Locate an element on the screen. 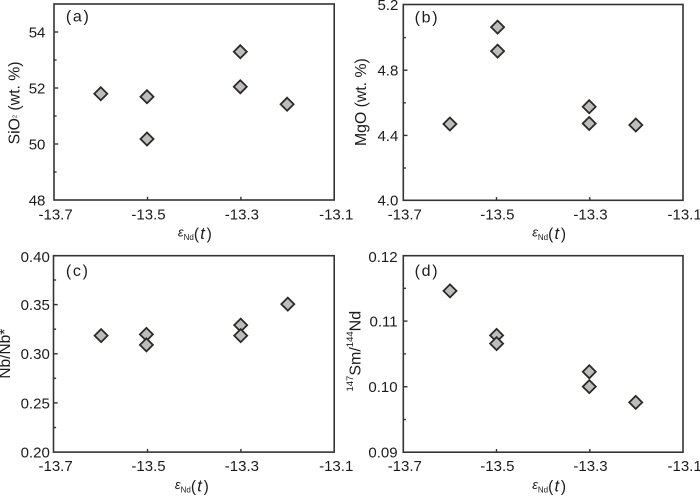  svg-text: SiO2 (wt. %) is located at coordinates (15, 102).